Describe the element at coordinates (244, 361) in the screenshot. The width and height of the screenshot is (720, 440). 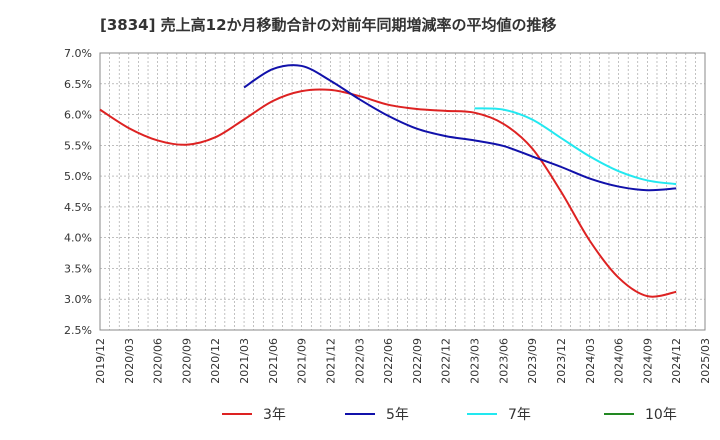
I see `x-tick-label: 2021/03` at that location.